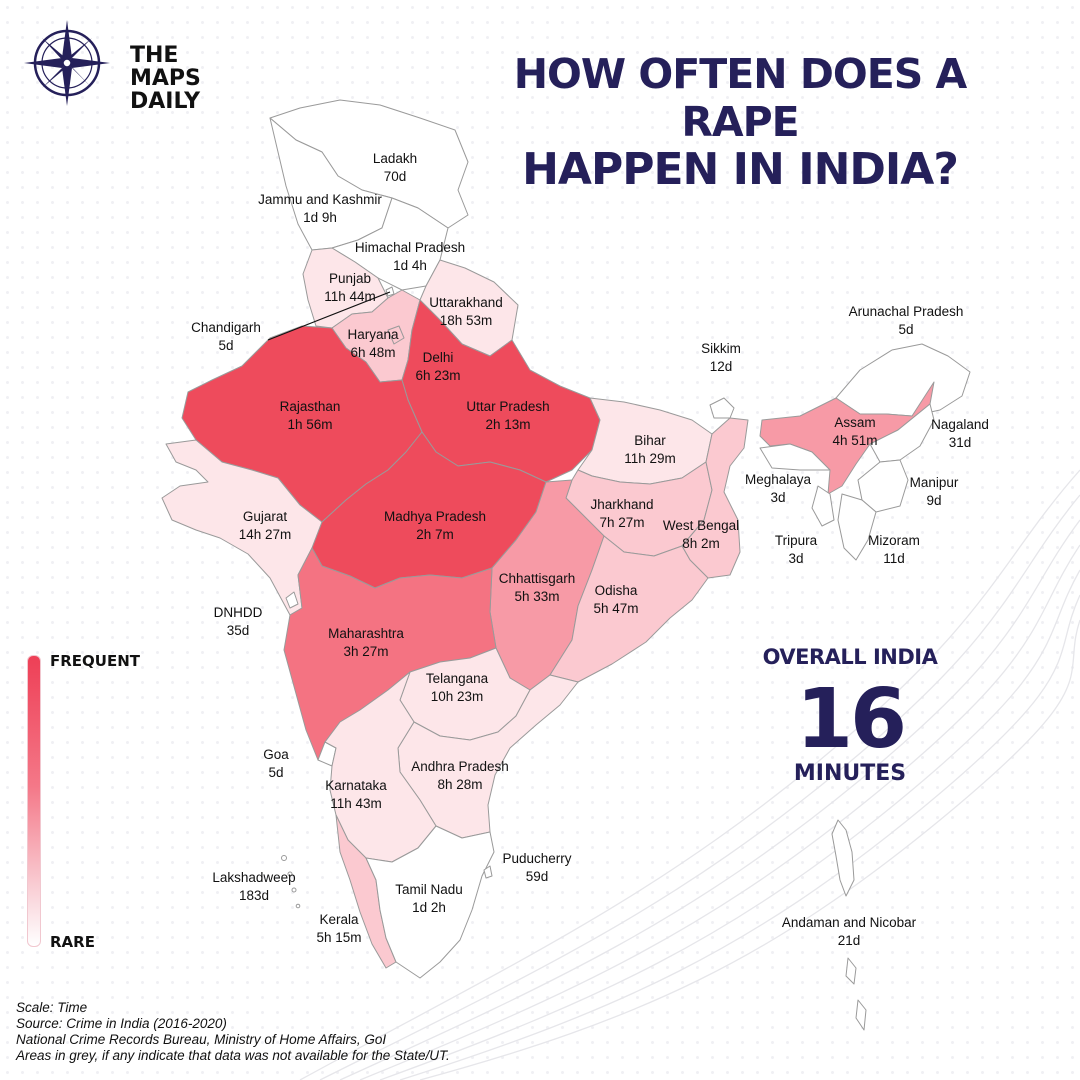 The height and width of the screenshot is (1080, 1080). Describe the element at coordinates (276, 764) in the screenshot. I see `label-goa: Goa 5d` at that location.